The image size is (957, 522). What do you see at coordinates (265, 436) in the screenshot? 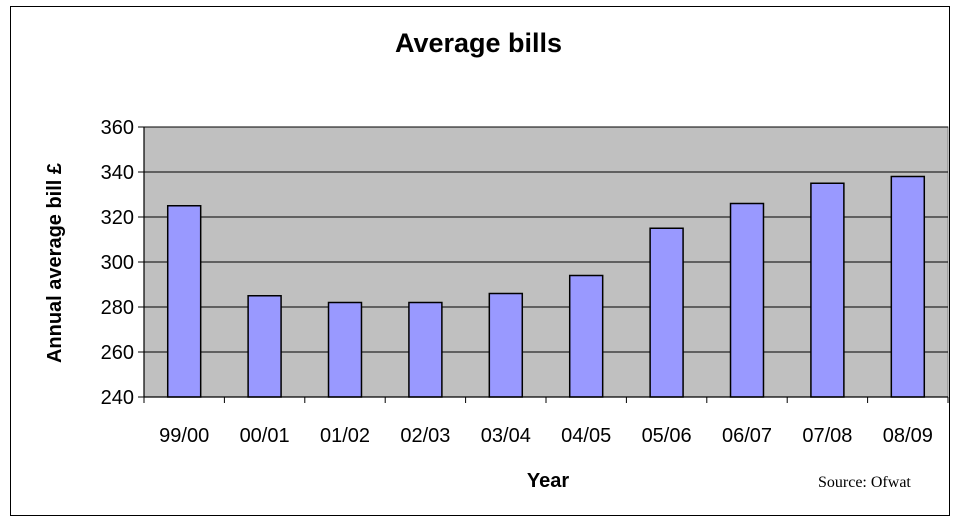
I see `x-tick-label: 00/01` at bounding box center [265, 436].